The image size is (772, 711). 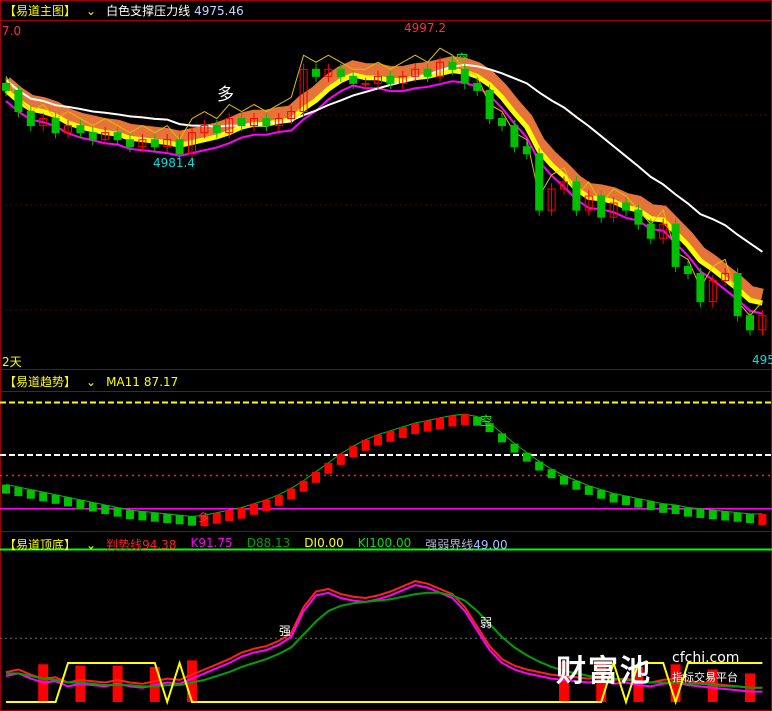 What do you see at coordinates (486, 623) in the screenshot?
I see `weak-signal: 弱` at bounding box center [486, 623].